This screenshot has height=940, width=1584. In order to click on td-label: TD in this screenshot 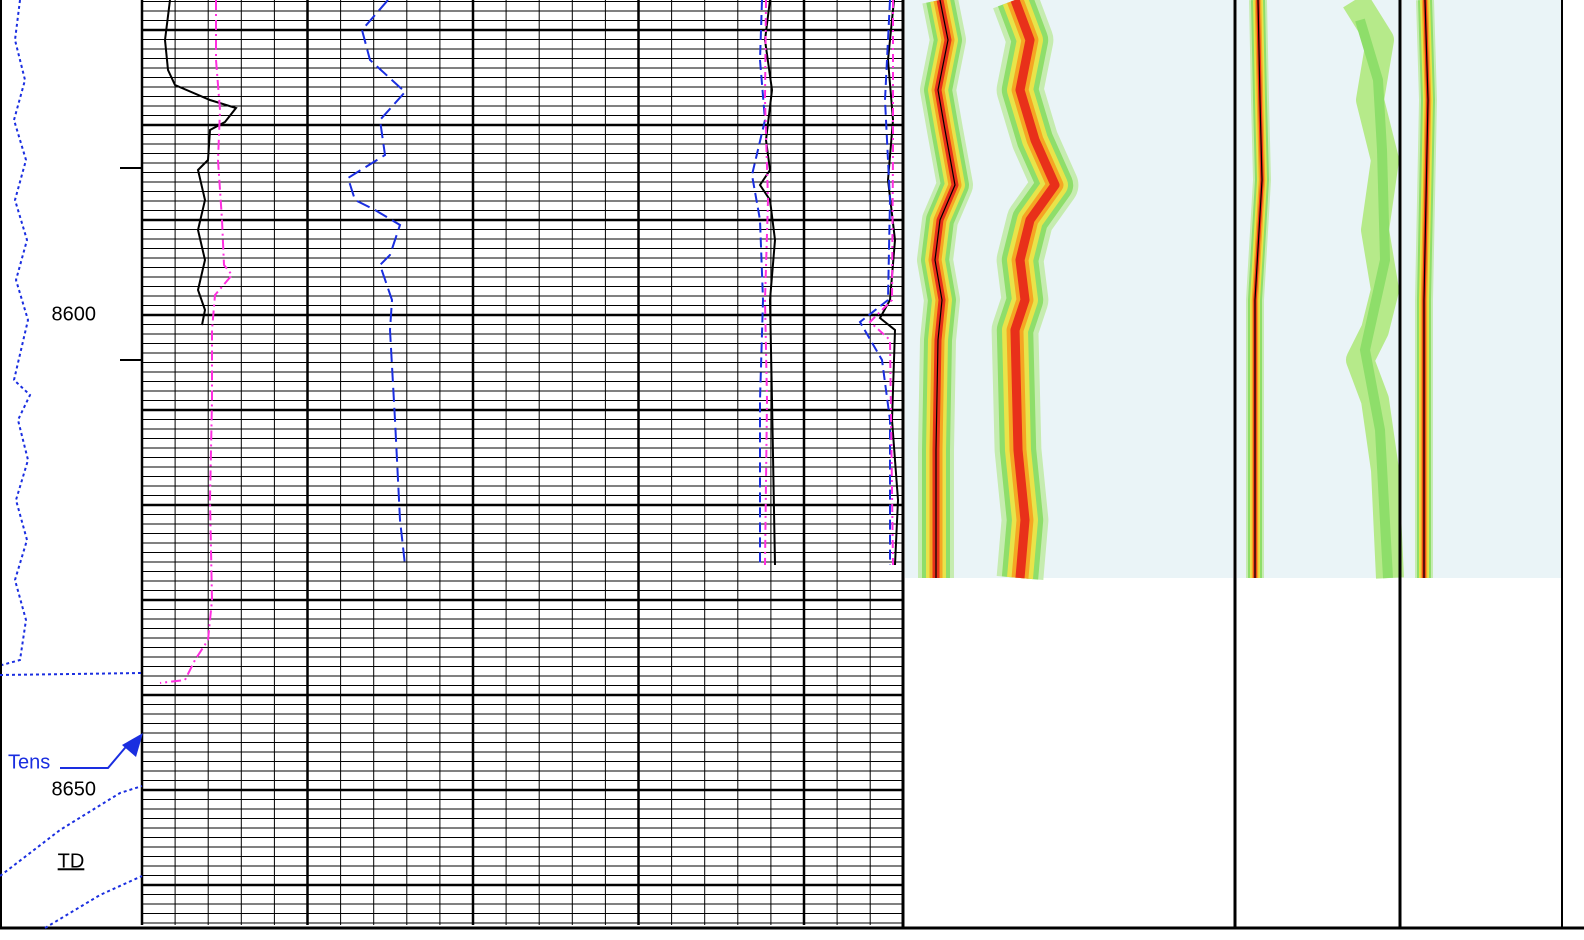, I will do `click(71, 861)`.